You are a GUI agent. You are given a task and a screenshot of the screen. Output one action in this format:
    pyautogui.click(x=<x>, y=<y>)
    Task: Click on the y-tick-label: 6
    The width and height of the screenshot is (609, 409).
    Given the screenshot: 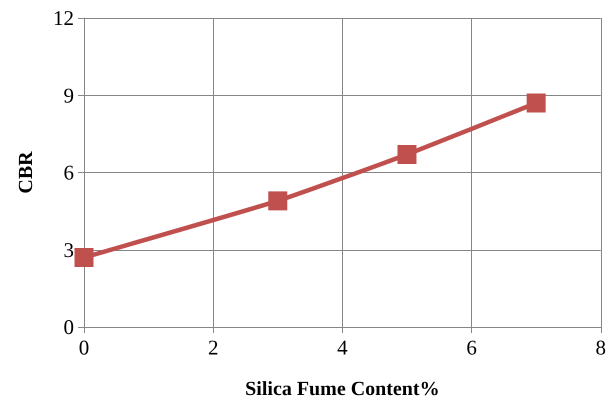 What is the action you would take?
    pyautogui.click(x=69, y=172)
    